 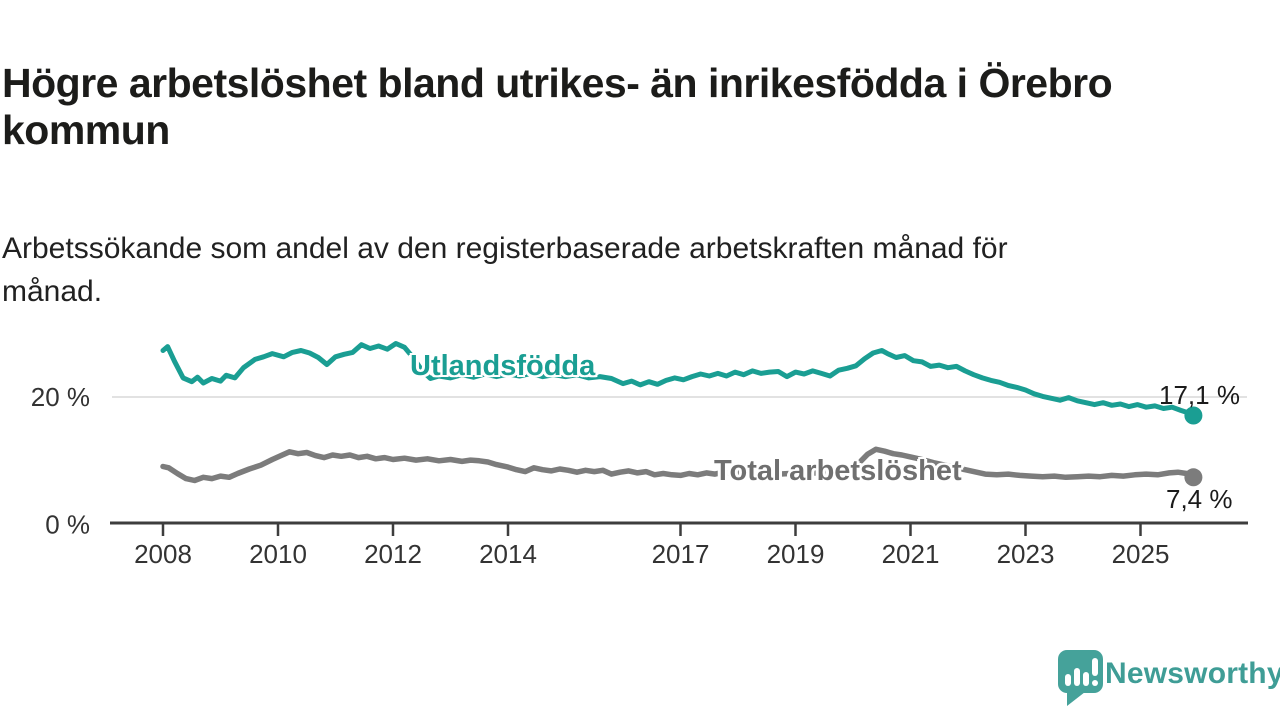 What do you see at coordinates (911, 554) in the screenshot?
I see `x-axis-tick-label-2021: 2021` at bounding box center [911, 554].